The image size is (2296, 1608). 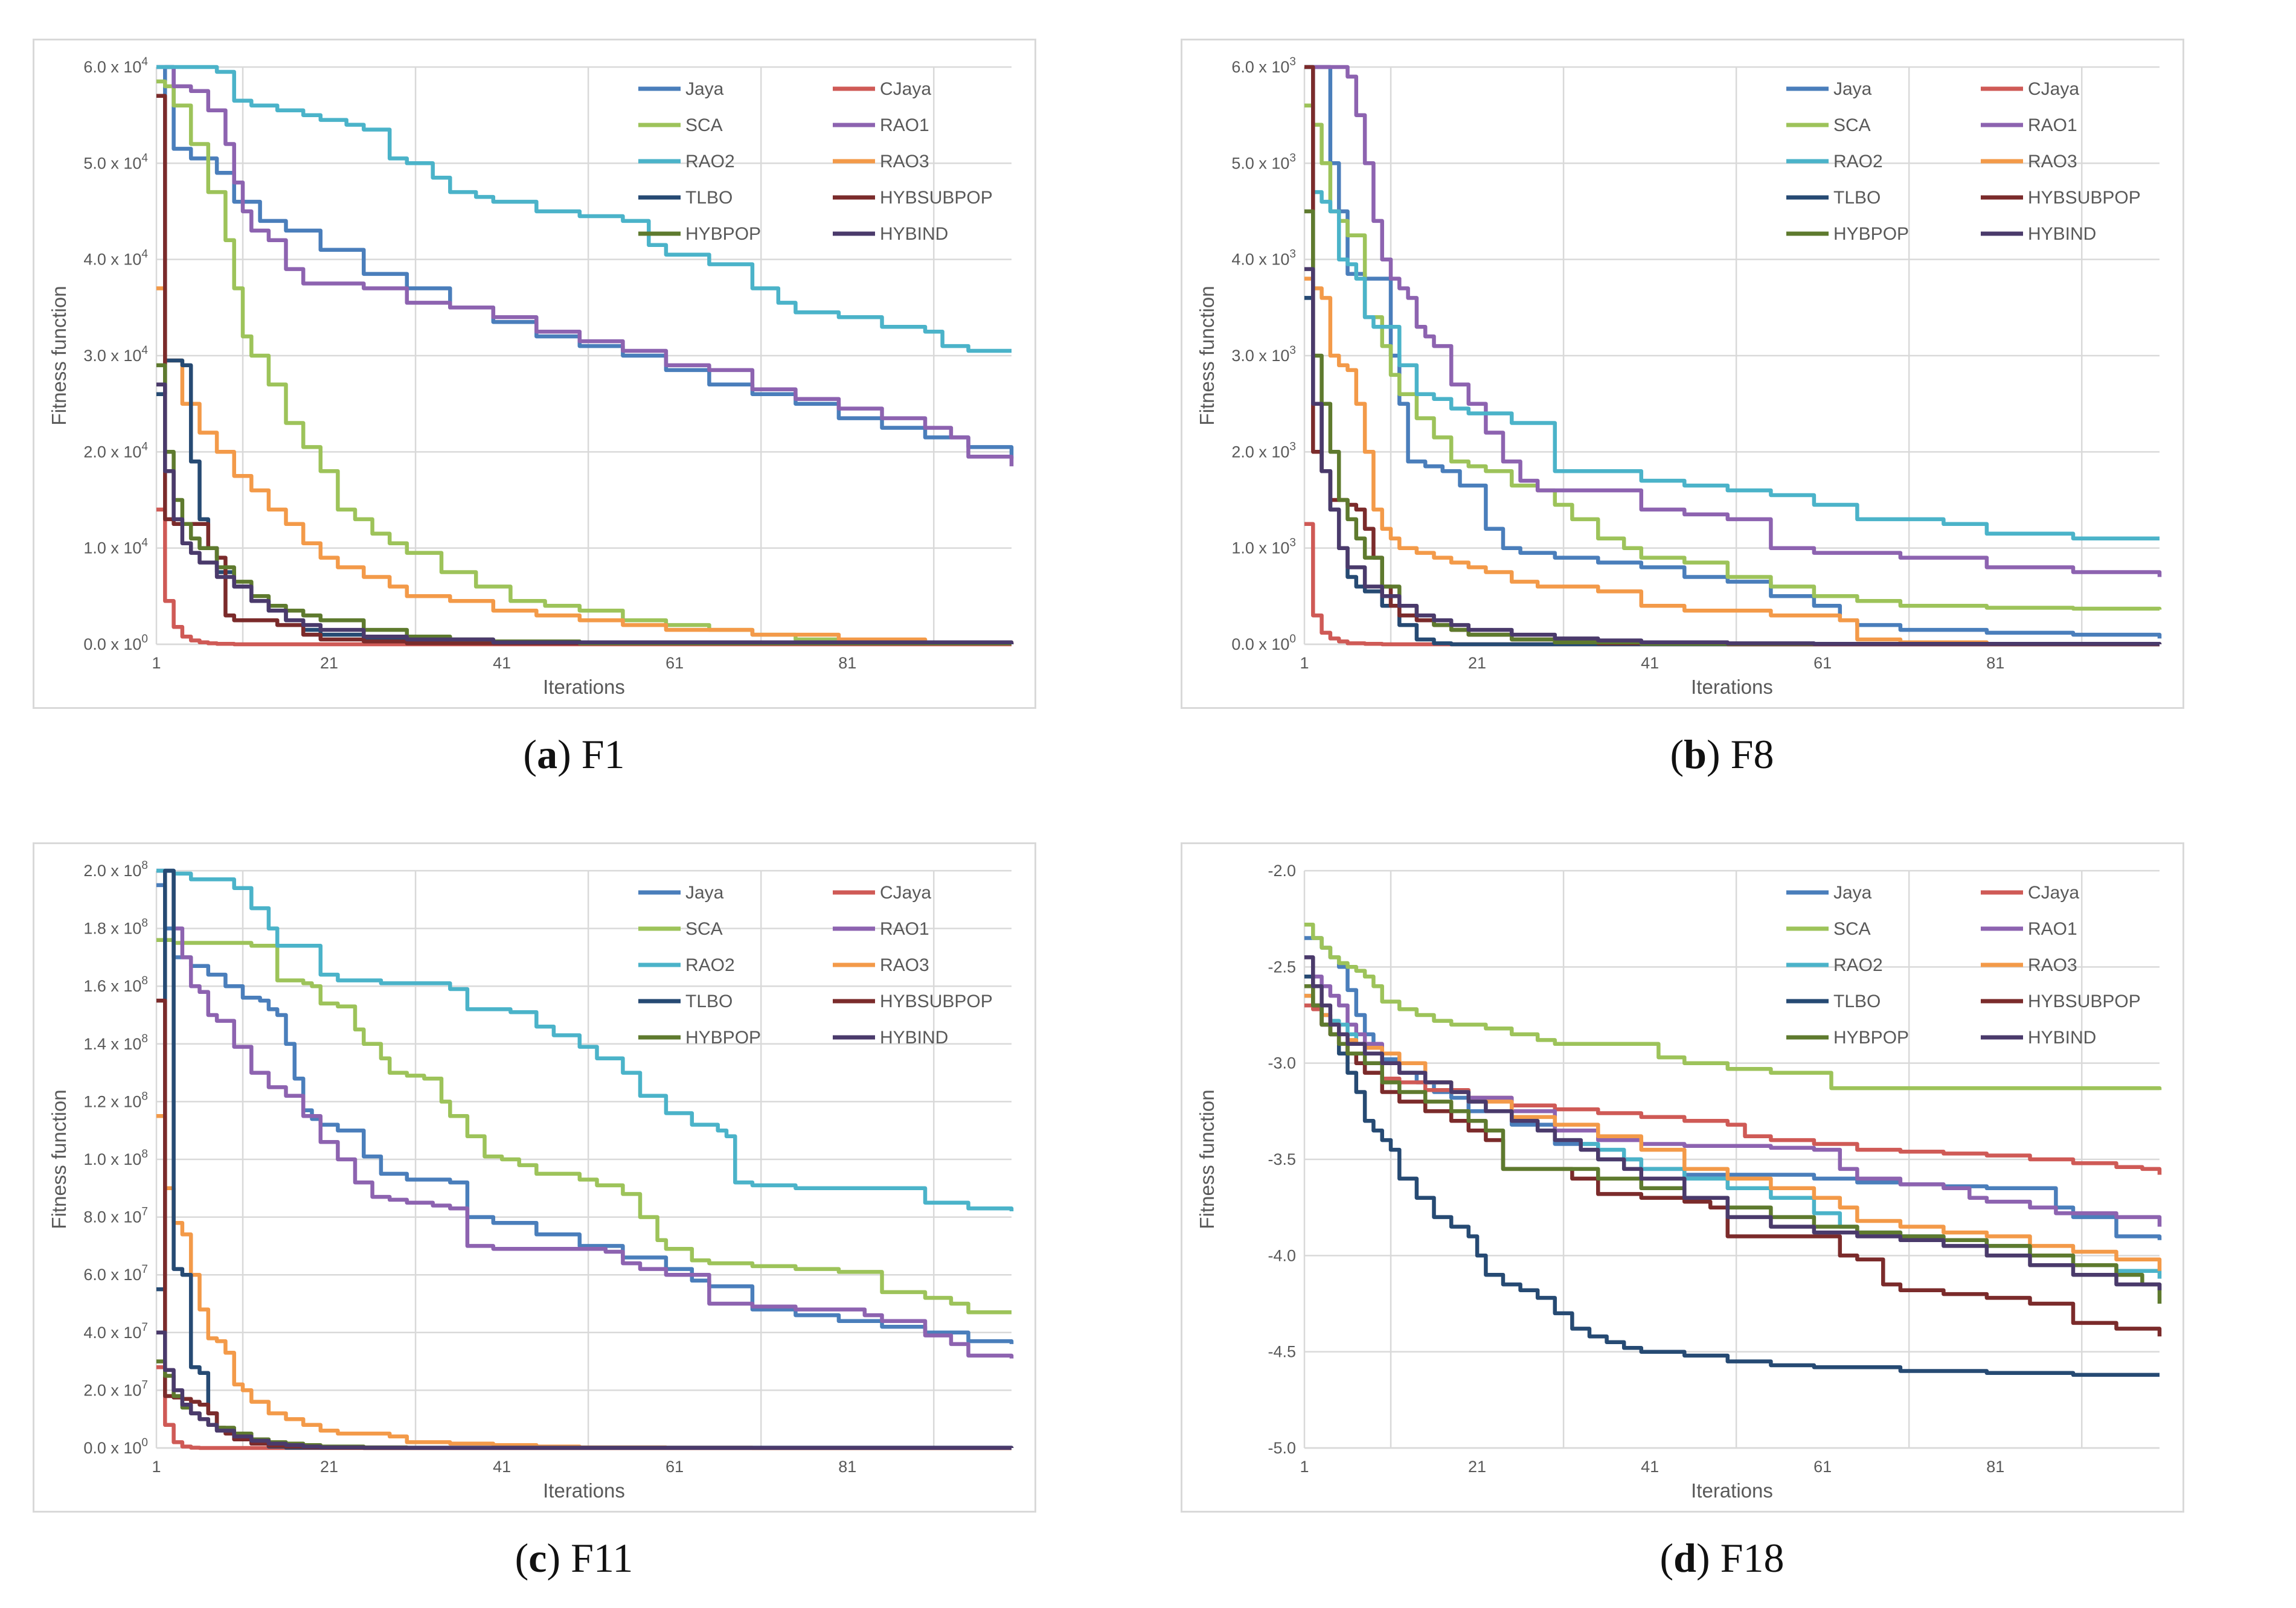 I want to click on y-tick-label: 4.0 x 10⁴, so click(x=116, y=258).